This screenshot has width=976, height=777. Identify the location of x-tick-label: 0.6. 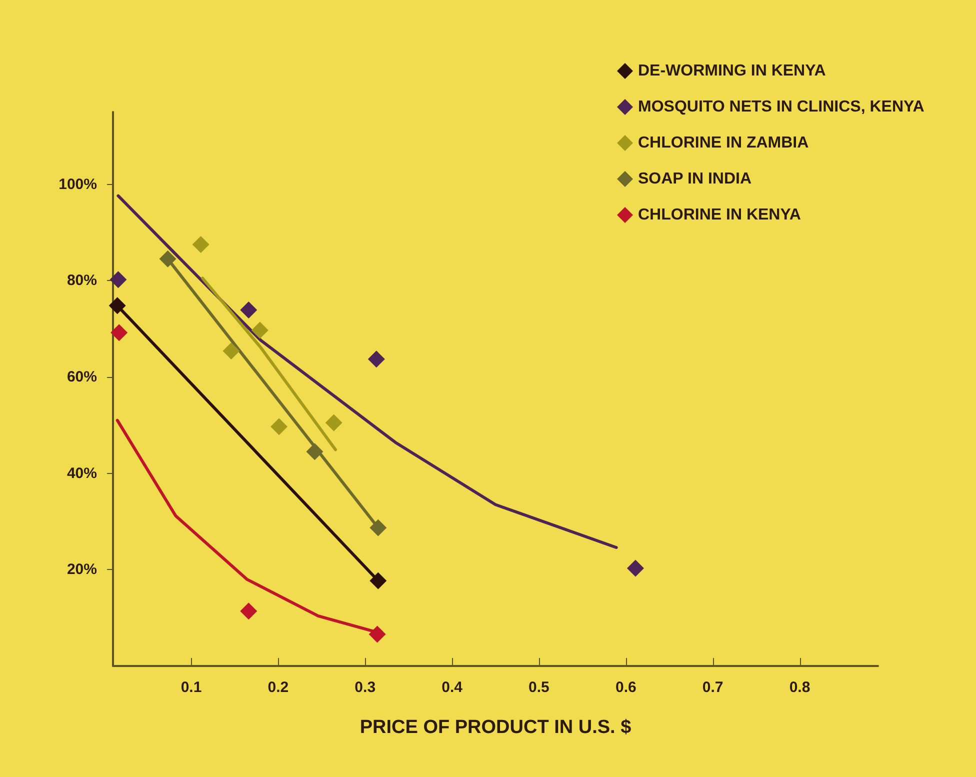
(625, 687).